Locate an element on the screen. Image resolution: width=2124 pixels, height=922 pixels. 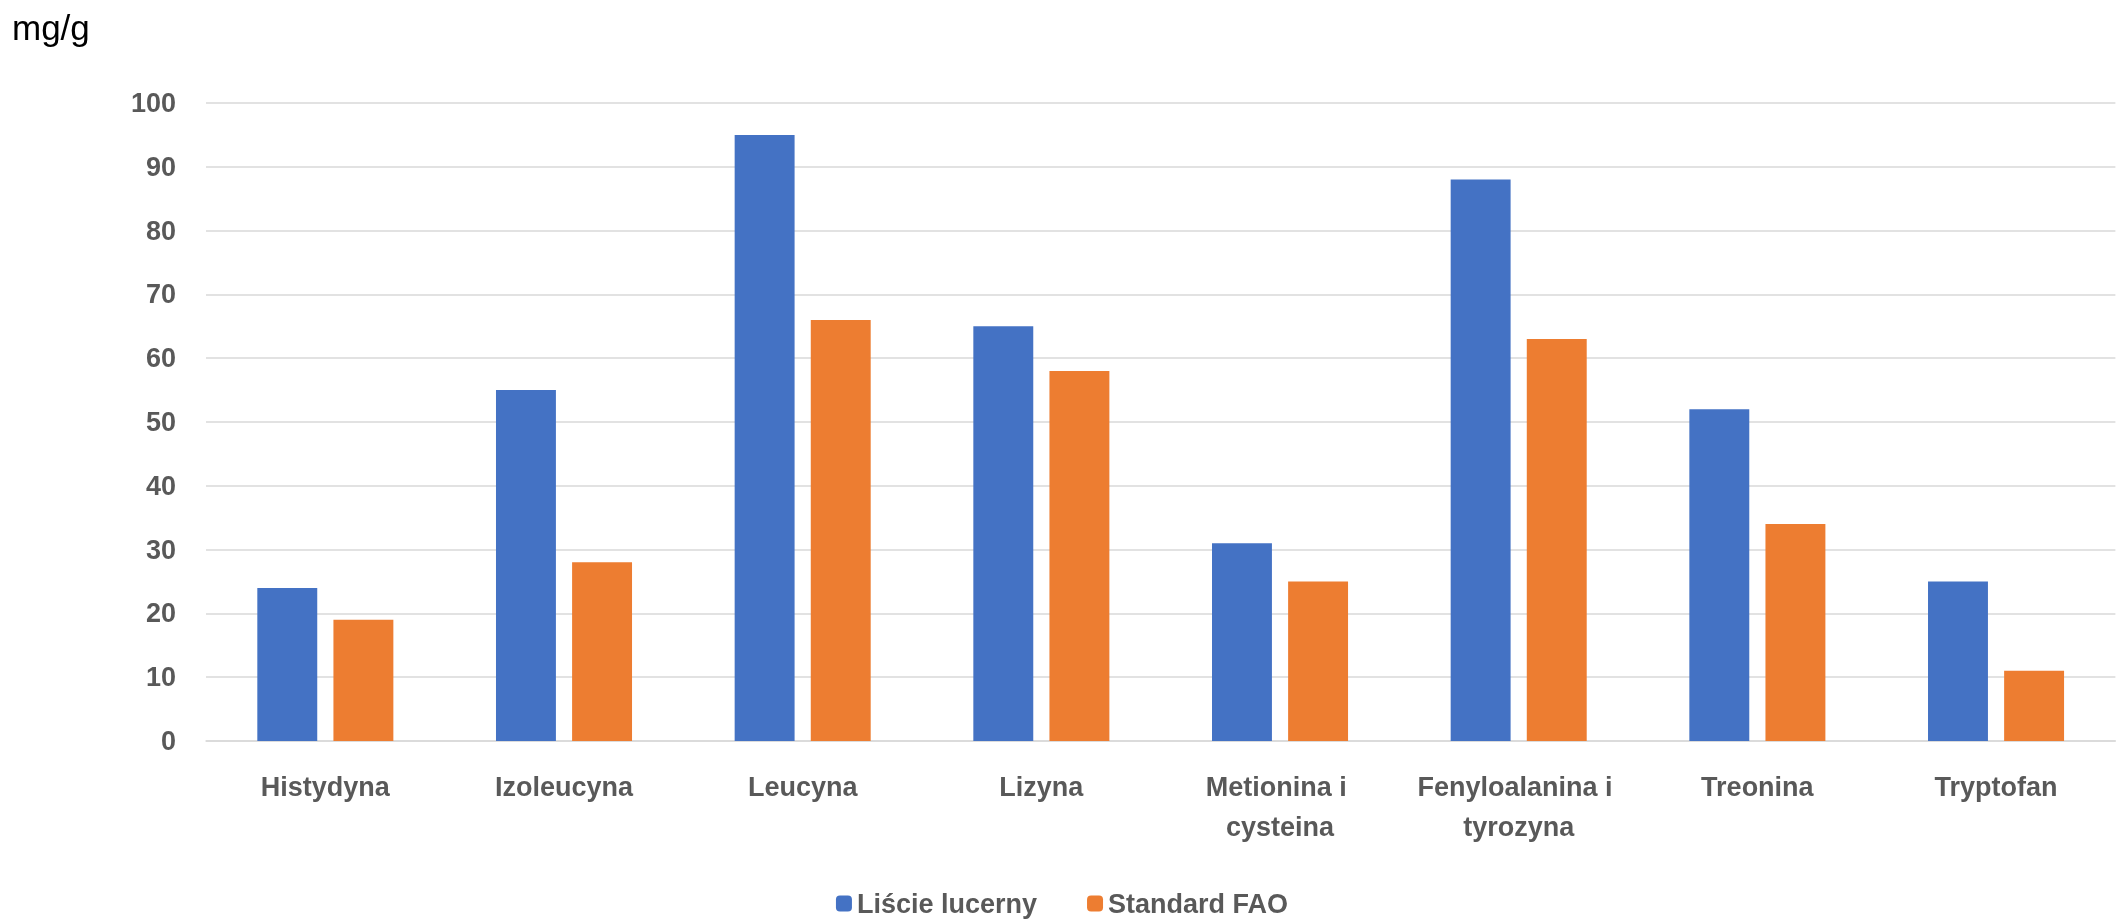
y-tick-label: 30 is located at coordinates (160, 549).